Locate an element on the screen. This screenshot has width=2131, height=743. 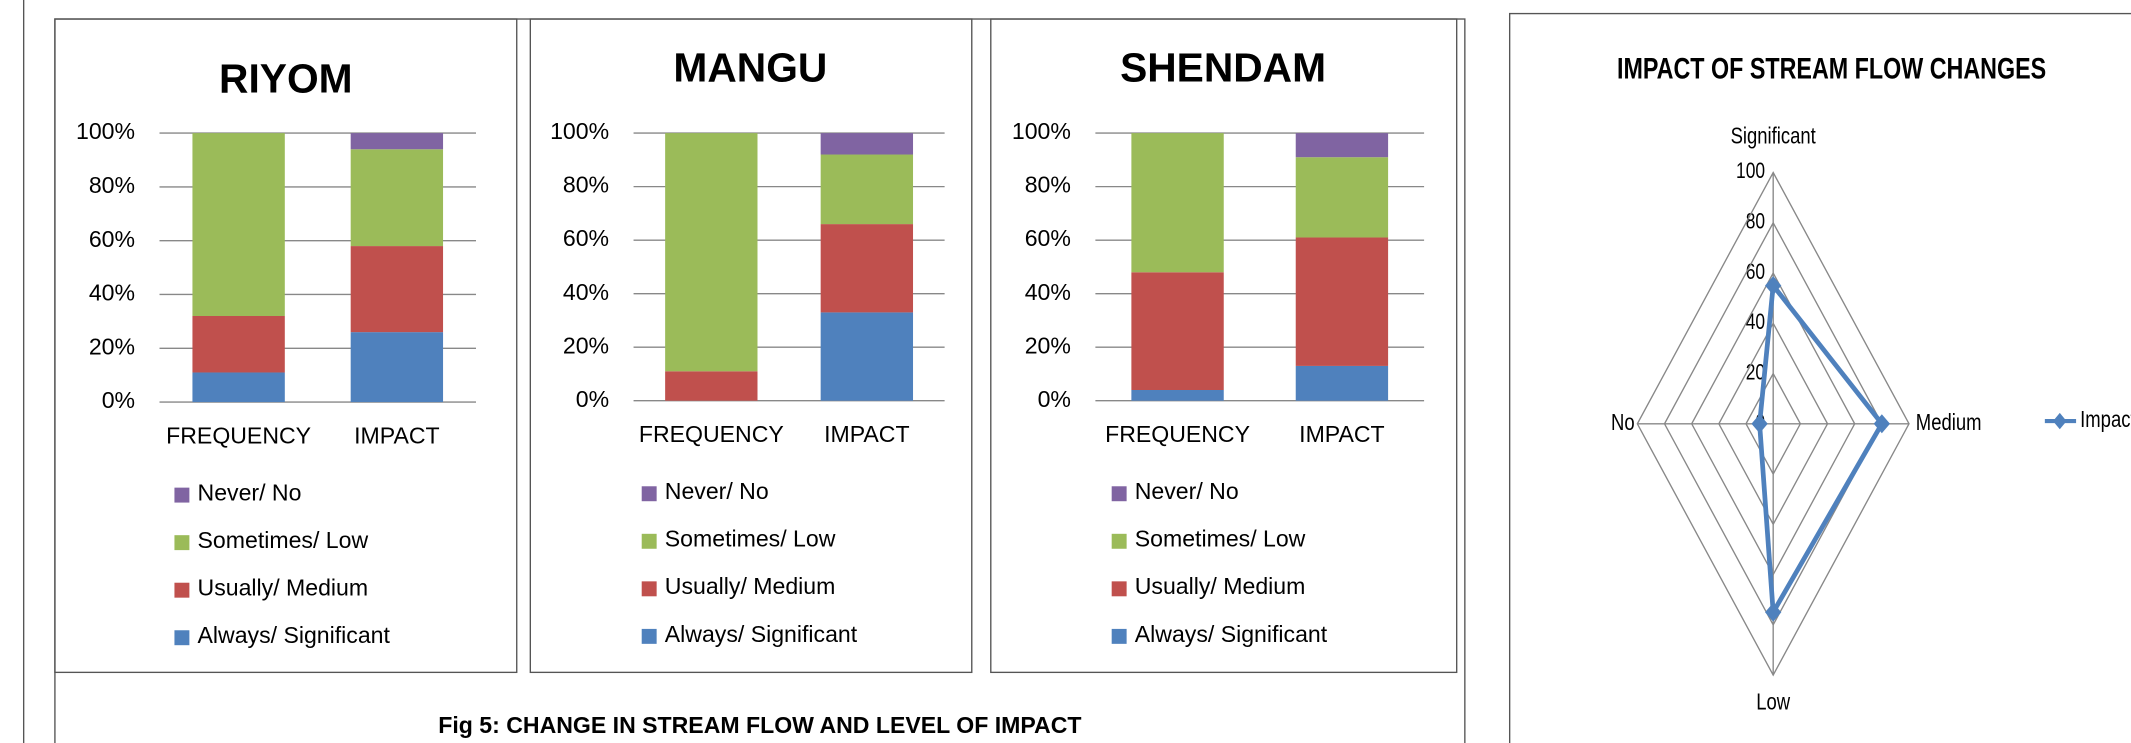
legend-label: Impact is located at coordinates (2105, 419).